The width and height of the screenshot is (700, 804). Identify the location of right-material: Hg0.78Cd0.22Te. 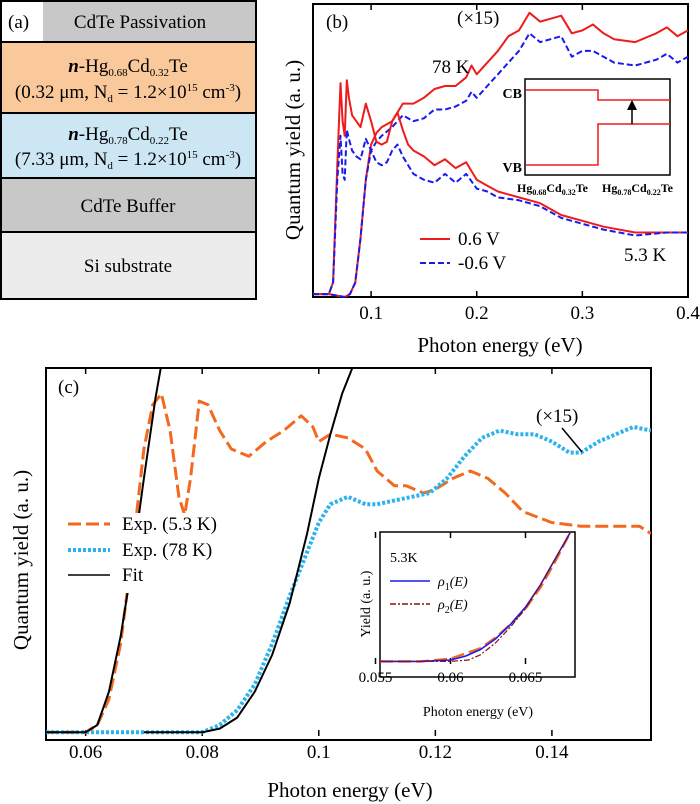
(638, 189).